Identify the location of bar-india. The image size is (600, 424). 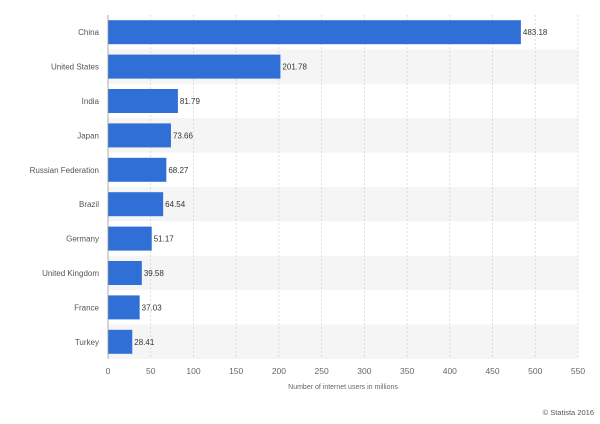
(143, 101).